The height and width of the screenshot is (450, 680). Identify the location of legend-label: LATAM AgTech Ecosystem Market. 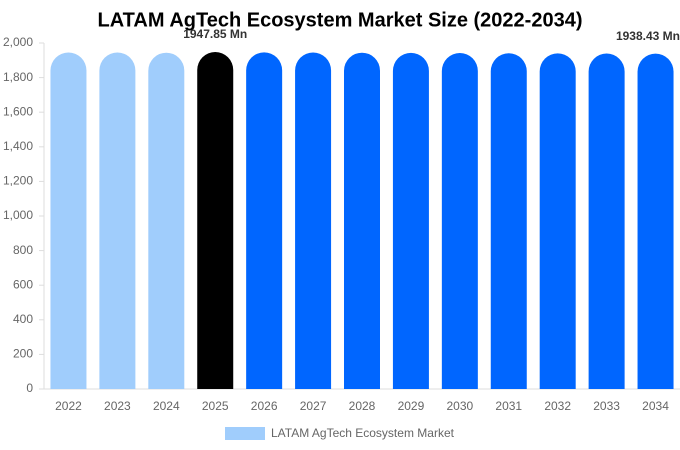
(363, 433).